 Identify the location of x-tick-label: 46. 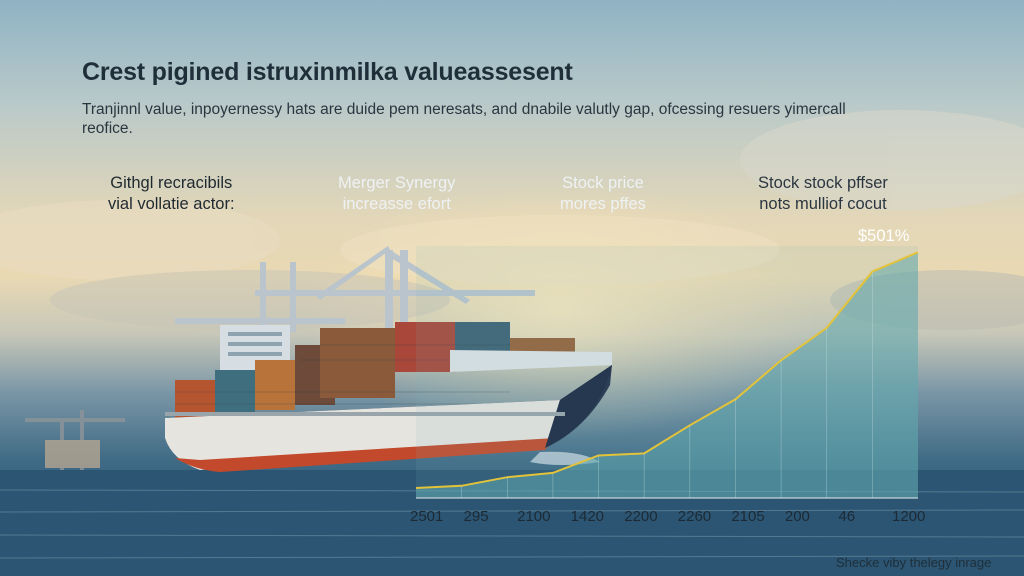
(847, 516).